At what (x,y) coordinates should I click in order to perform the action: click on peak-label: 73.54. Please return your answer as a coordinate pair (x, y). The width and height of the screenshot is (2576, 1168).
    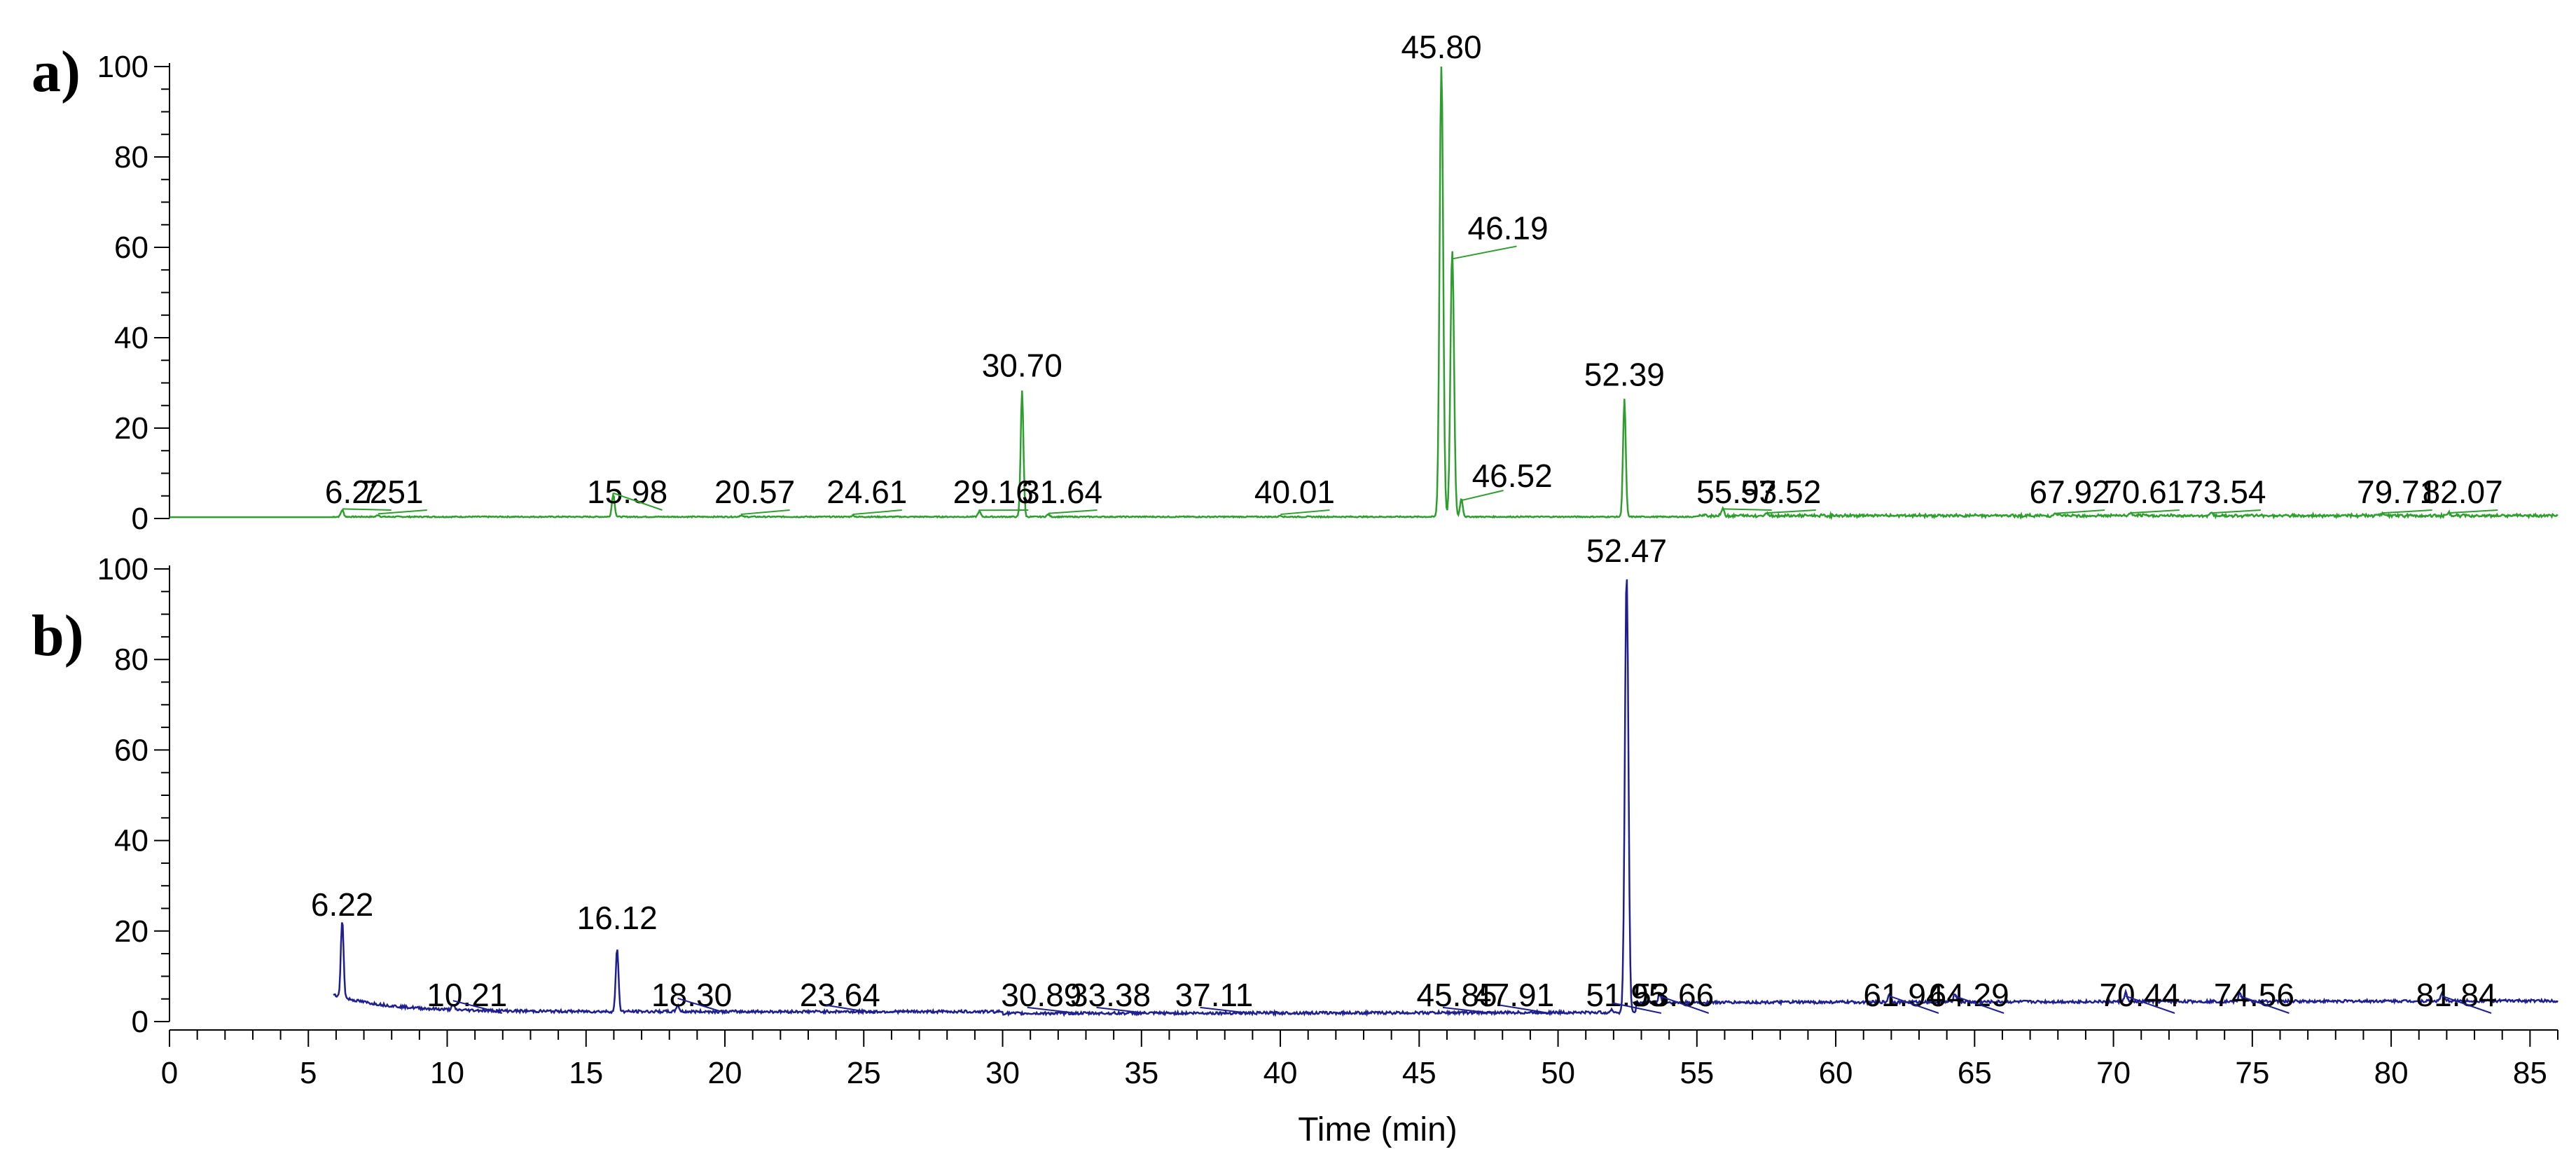
    Looking at the image, I should click on (2225, 492).